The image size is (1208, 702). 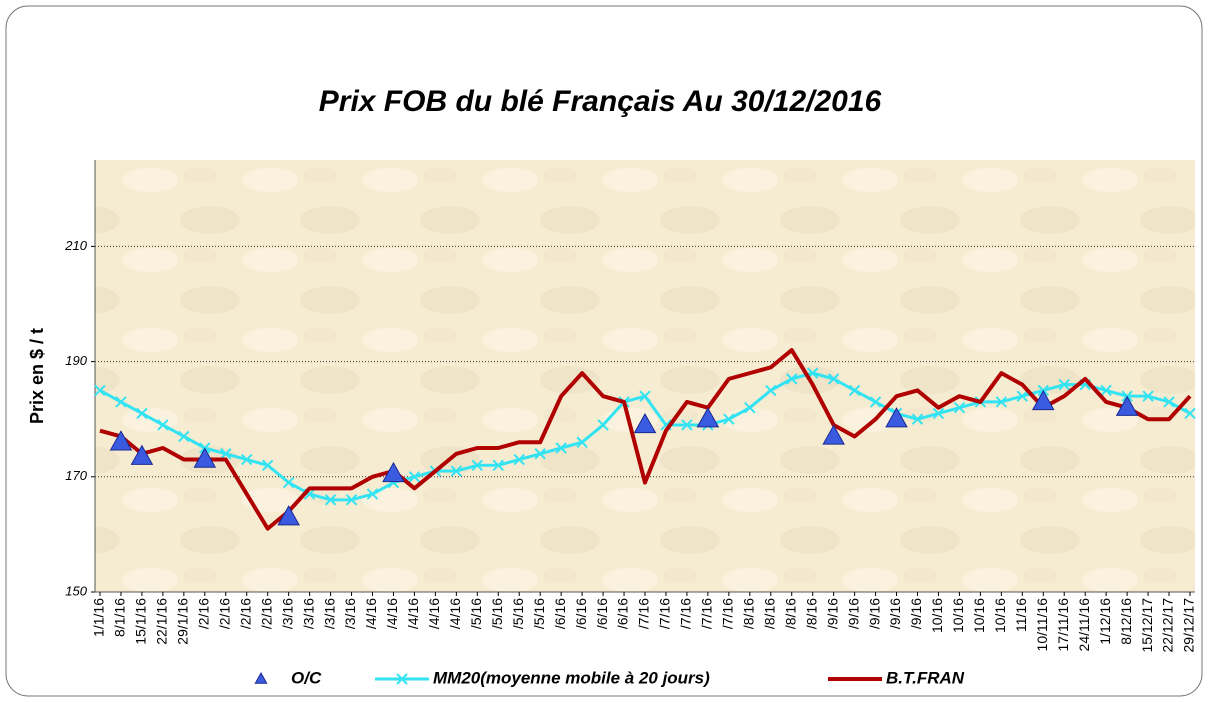 What do you see at coordinates (75, 245) in the screenshot?
I see `y-tick-label: 210` at bounding box center [75, 245].